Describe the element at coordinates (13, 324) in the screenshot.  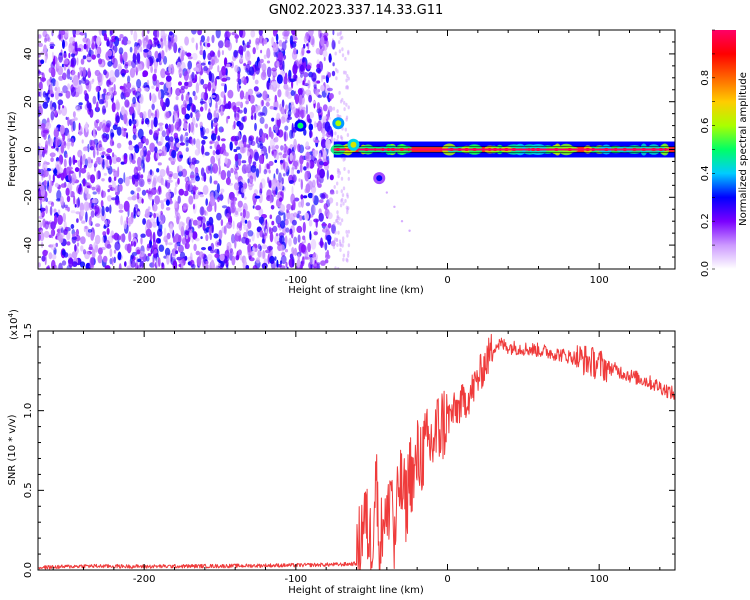
I see `y-multiplier-label: (x104)` at that location.